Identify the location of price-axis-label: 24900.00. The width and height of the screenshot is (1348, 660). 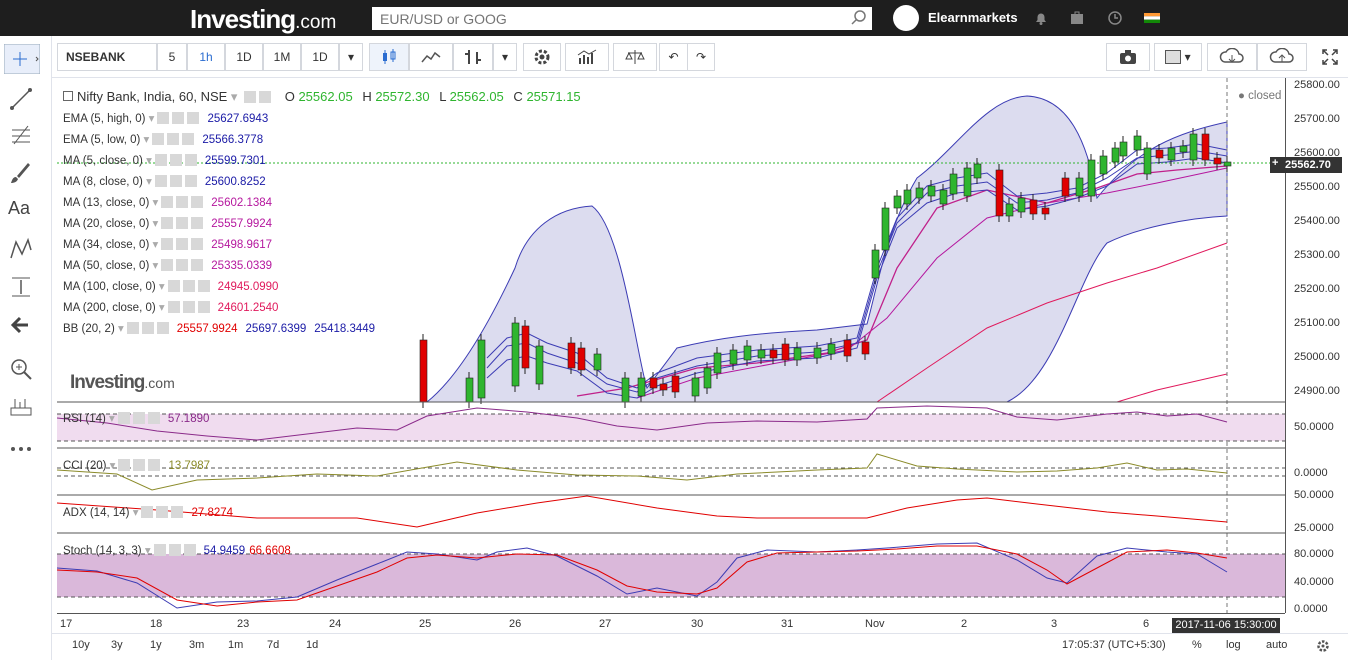
(1317, 391).